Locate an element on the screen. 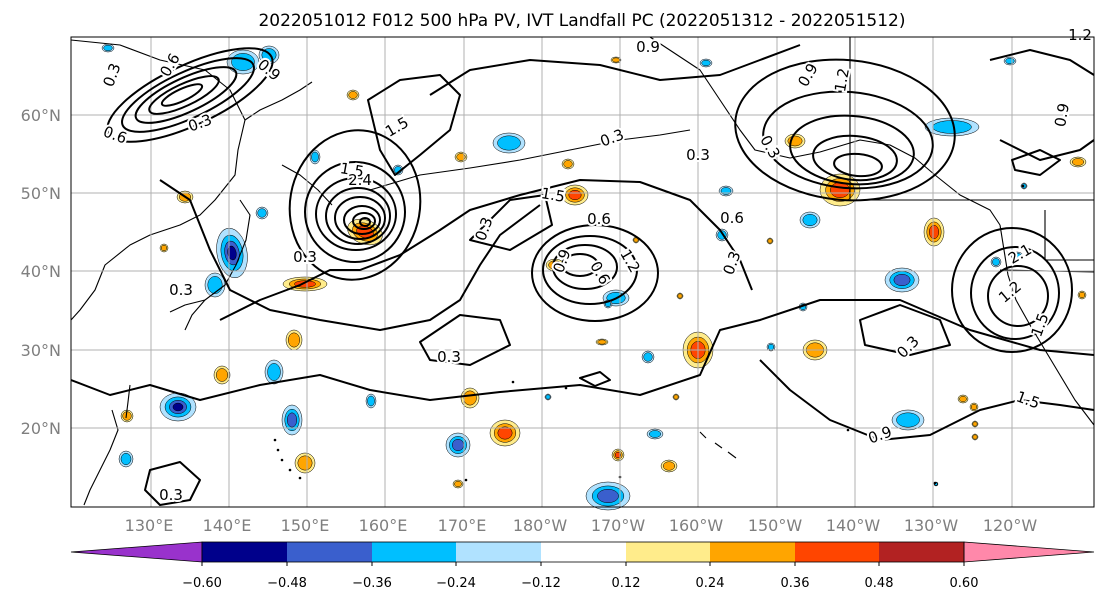  longitude-label: 120°W is located at coordinates (1010, 525).